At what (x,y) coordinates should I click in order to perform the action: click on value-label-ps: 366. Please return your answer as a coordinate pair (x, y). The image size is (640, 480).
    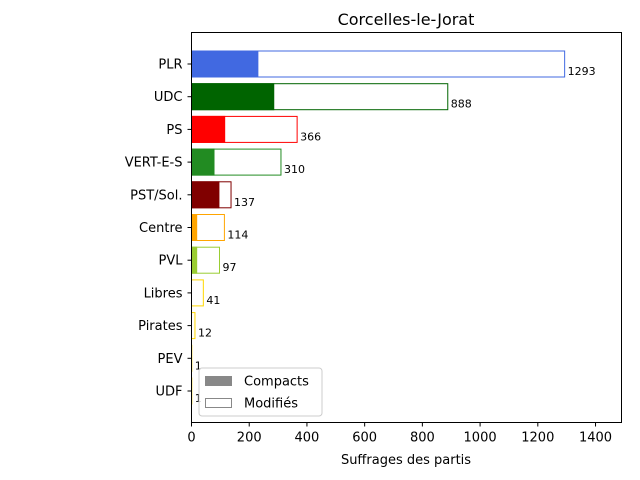
    Looking at the image, I should click on (310, 136).